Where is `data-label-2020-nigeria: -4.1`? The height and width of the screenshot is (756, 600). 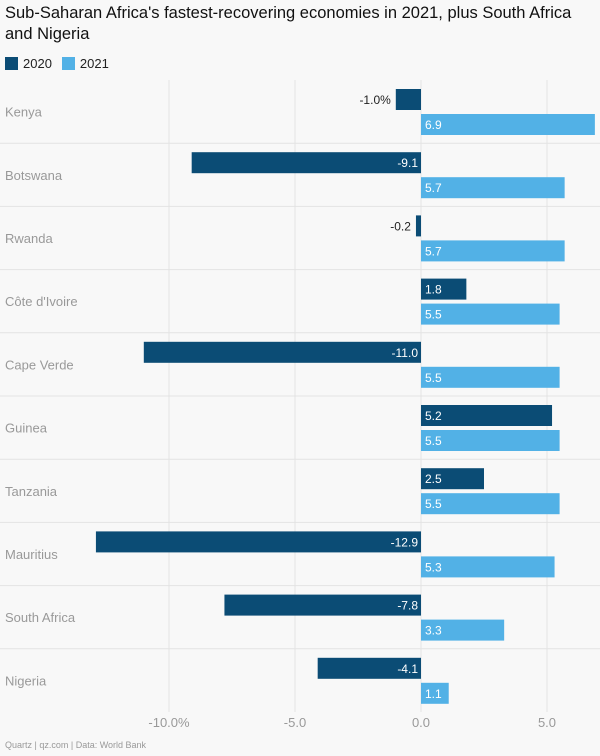
data-label-2020-nigeria: -4.1 is located at coordinates (407, 669).